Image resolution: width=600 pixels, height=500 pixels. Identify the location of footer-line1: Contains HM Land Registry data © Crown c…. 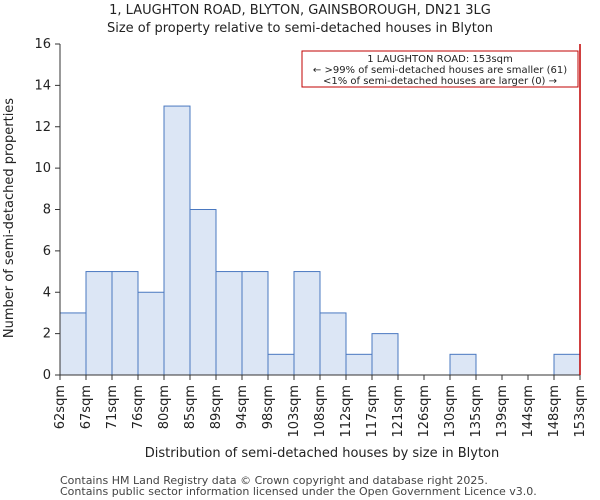
(274, 480).